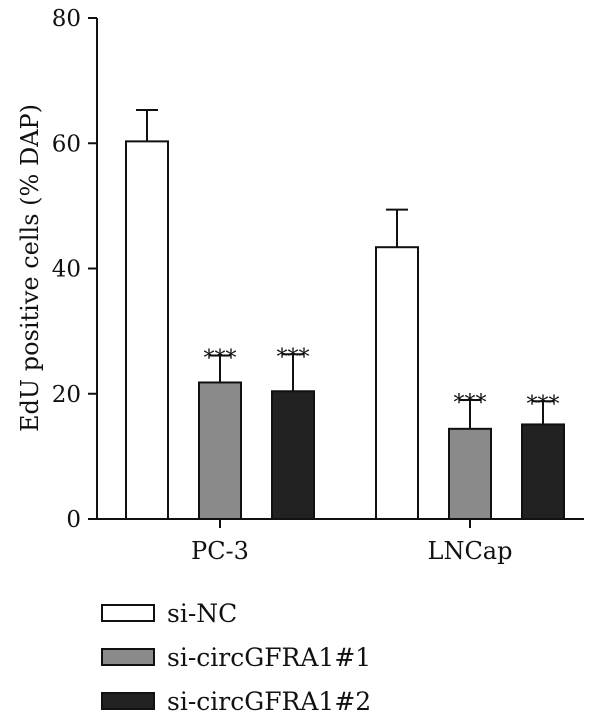 Image resolution: width=600 pixels, height=719 pixels. What do you see at coordinates (220, 359) in the screenshot?
I see `significance-label-0-1: ***` at bounding box center [220, 359].